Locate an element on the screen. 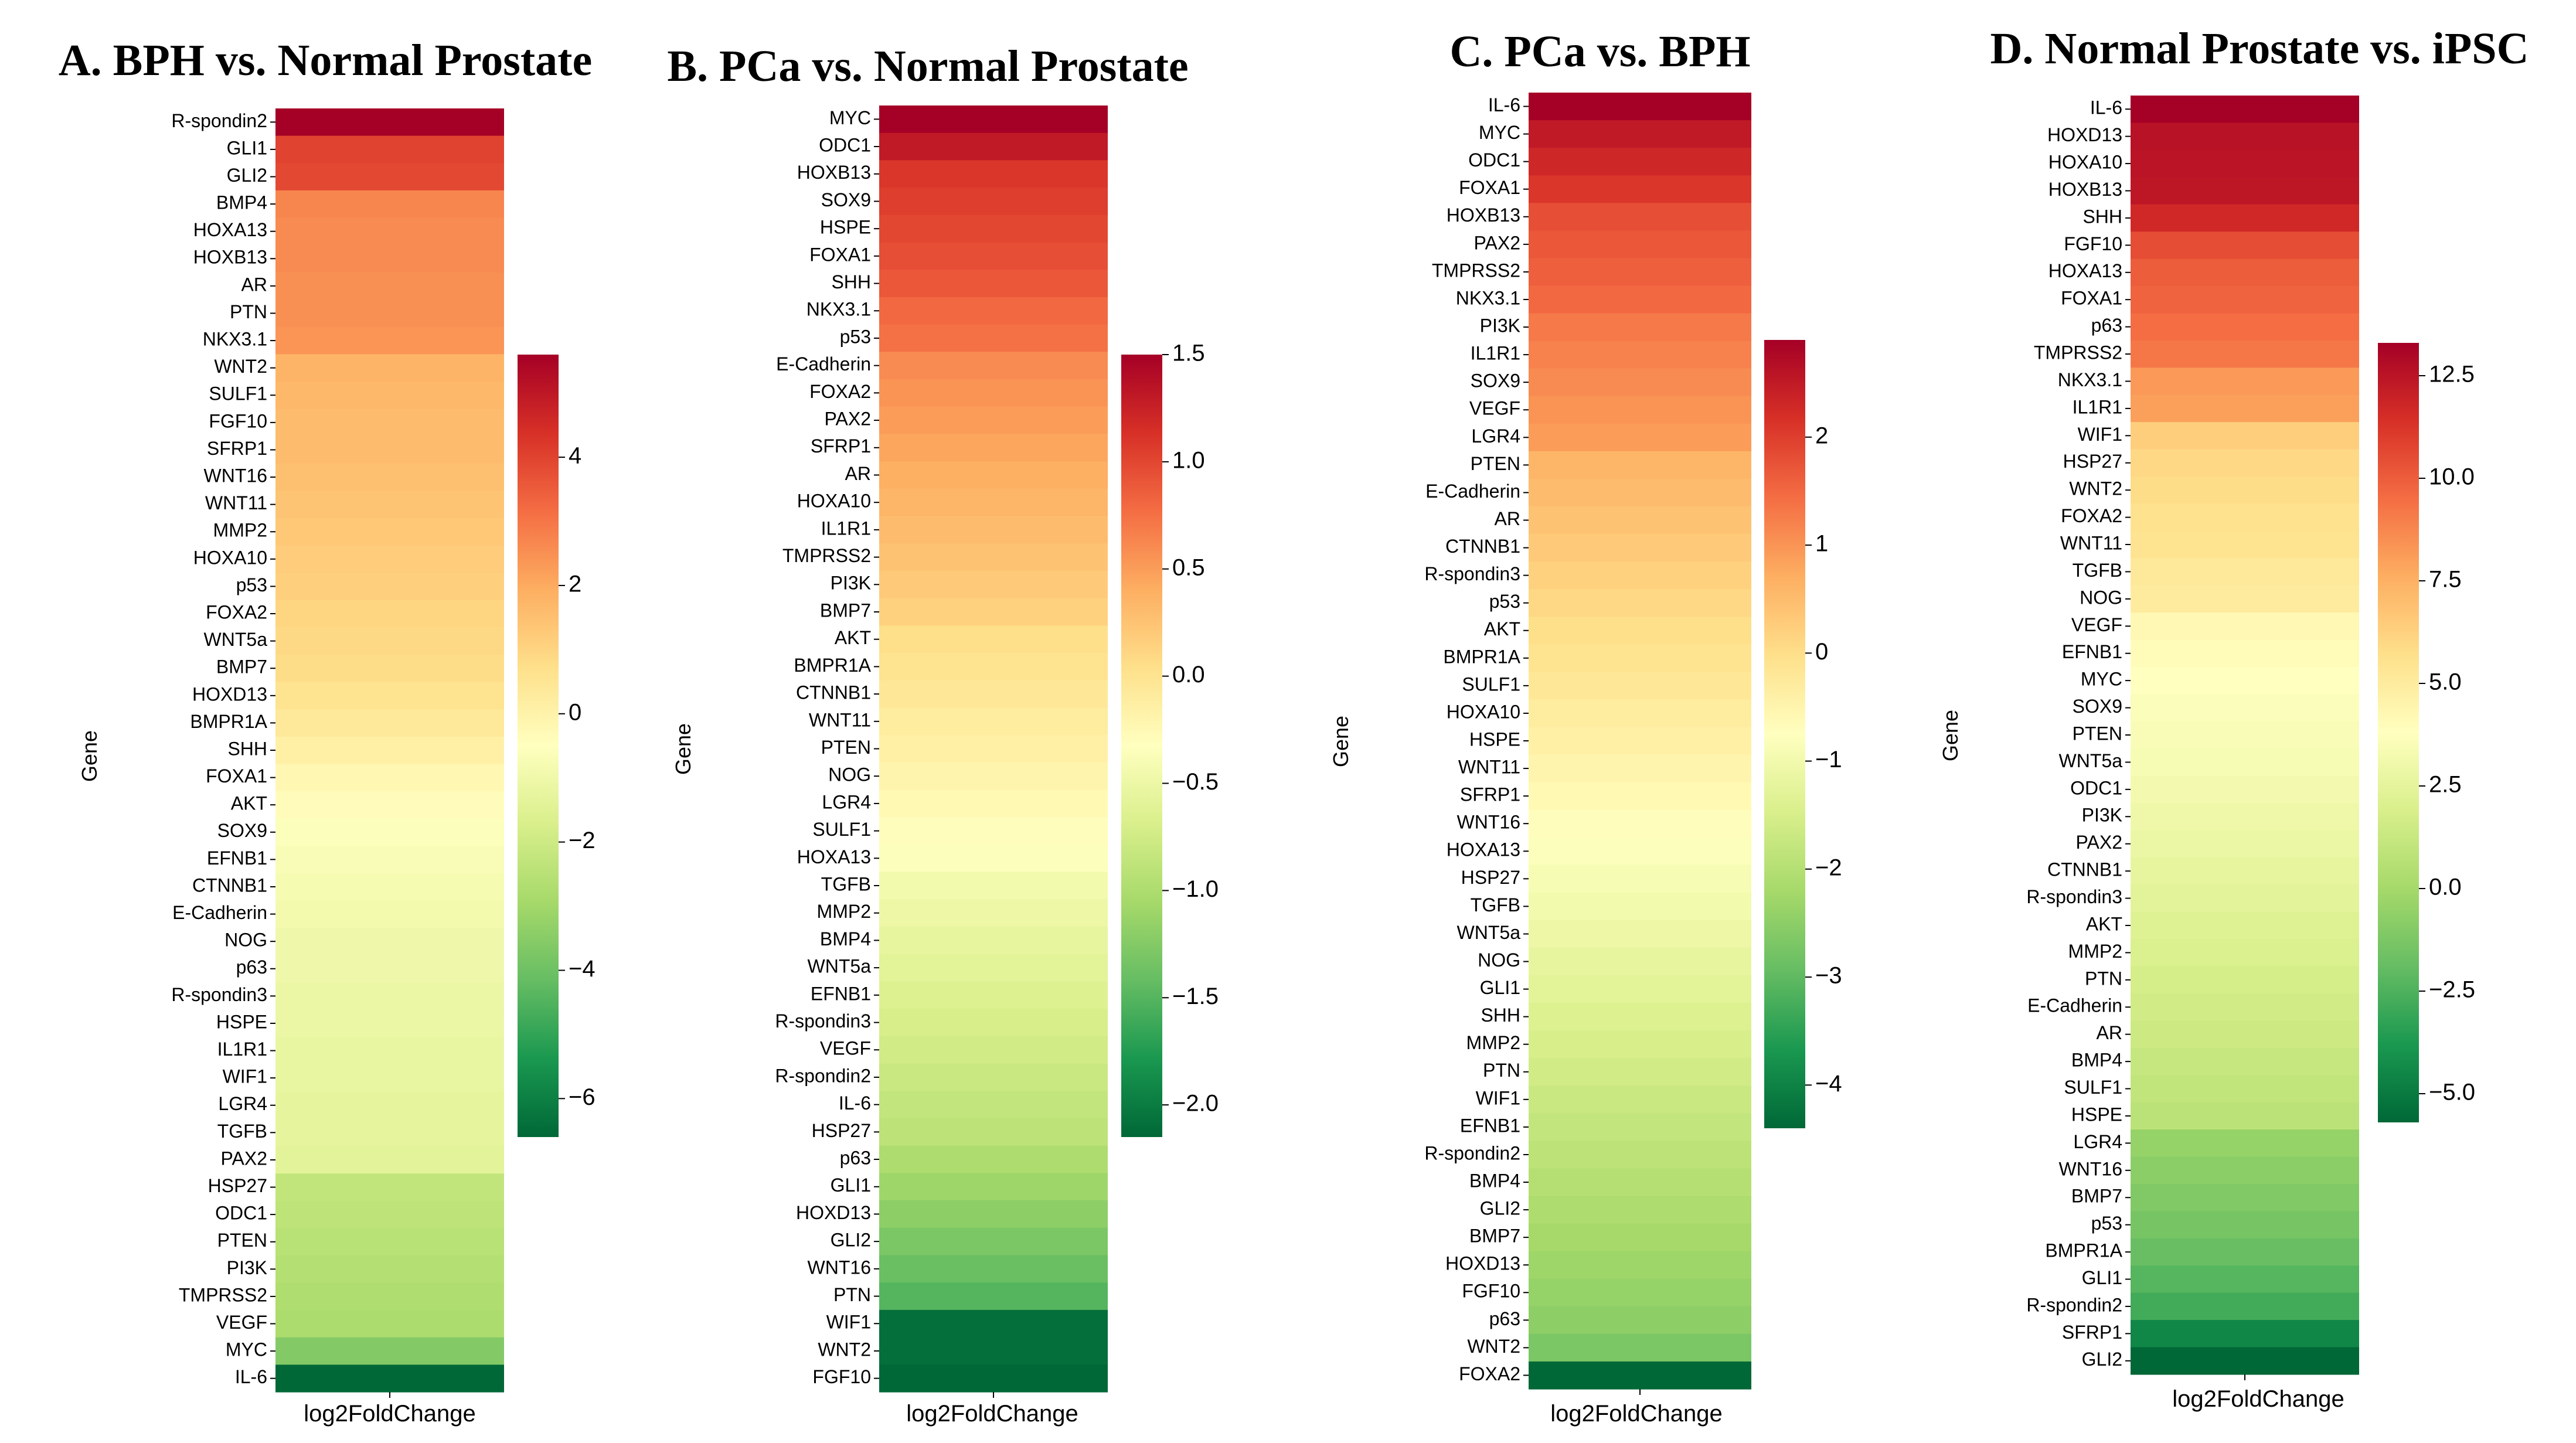 This screenshot has width=2576, height=1443. panel-b-gene-label: p63 is located at coordinates (855, 1157).